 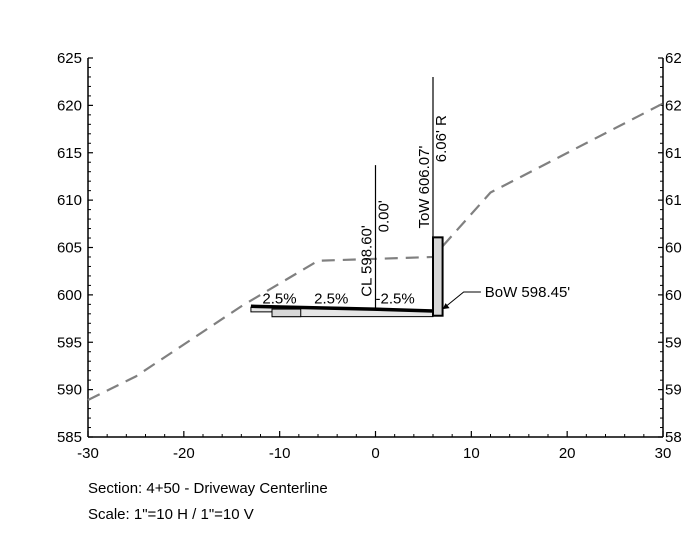 What do you see at coordinates (342, 308) in the screenshot?
I see `proposed-surface-line` at bounding box center [342, 308].